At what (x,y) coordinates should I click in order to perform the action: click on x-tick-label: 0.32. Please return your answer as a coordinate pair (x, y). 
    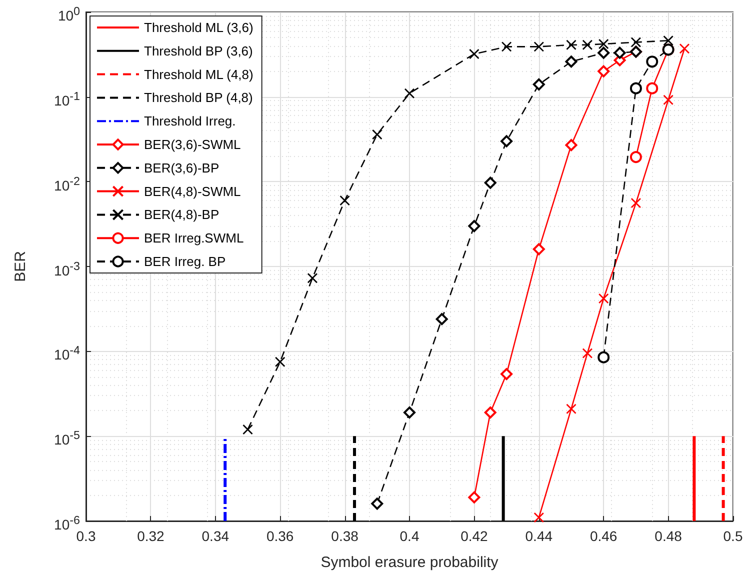
    Looking at the image, I should click on (151, 536).